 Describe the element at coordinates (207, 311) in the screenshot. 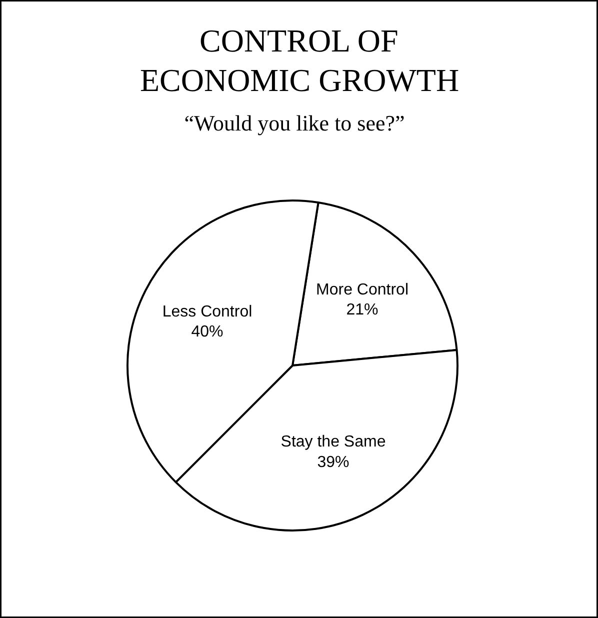

I see `slice-label: Less Control` at that location.